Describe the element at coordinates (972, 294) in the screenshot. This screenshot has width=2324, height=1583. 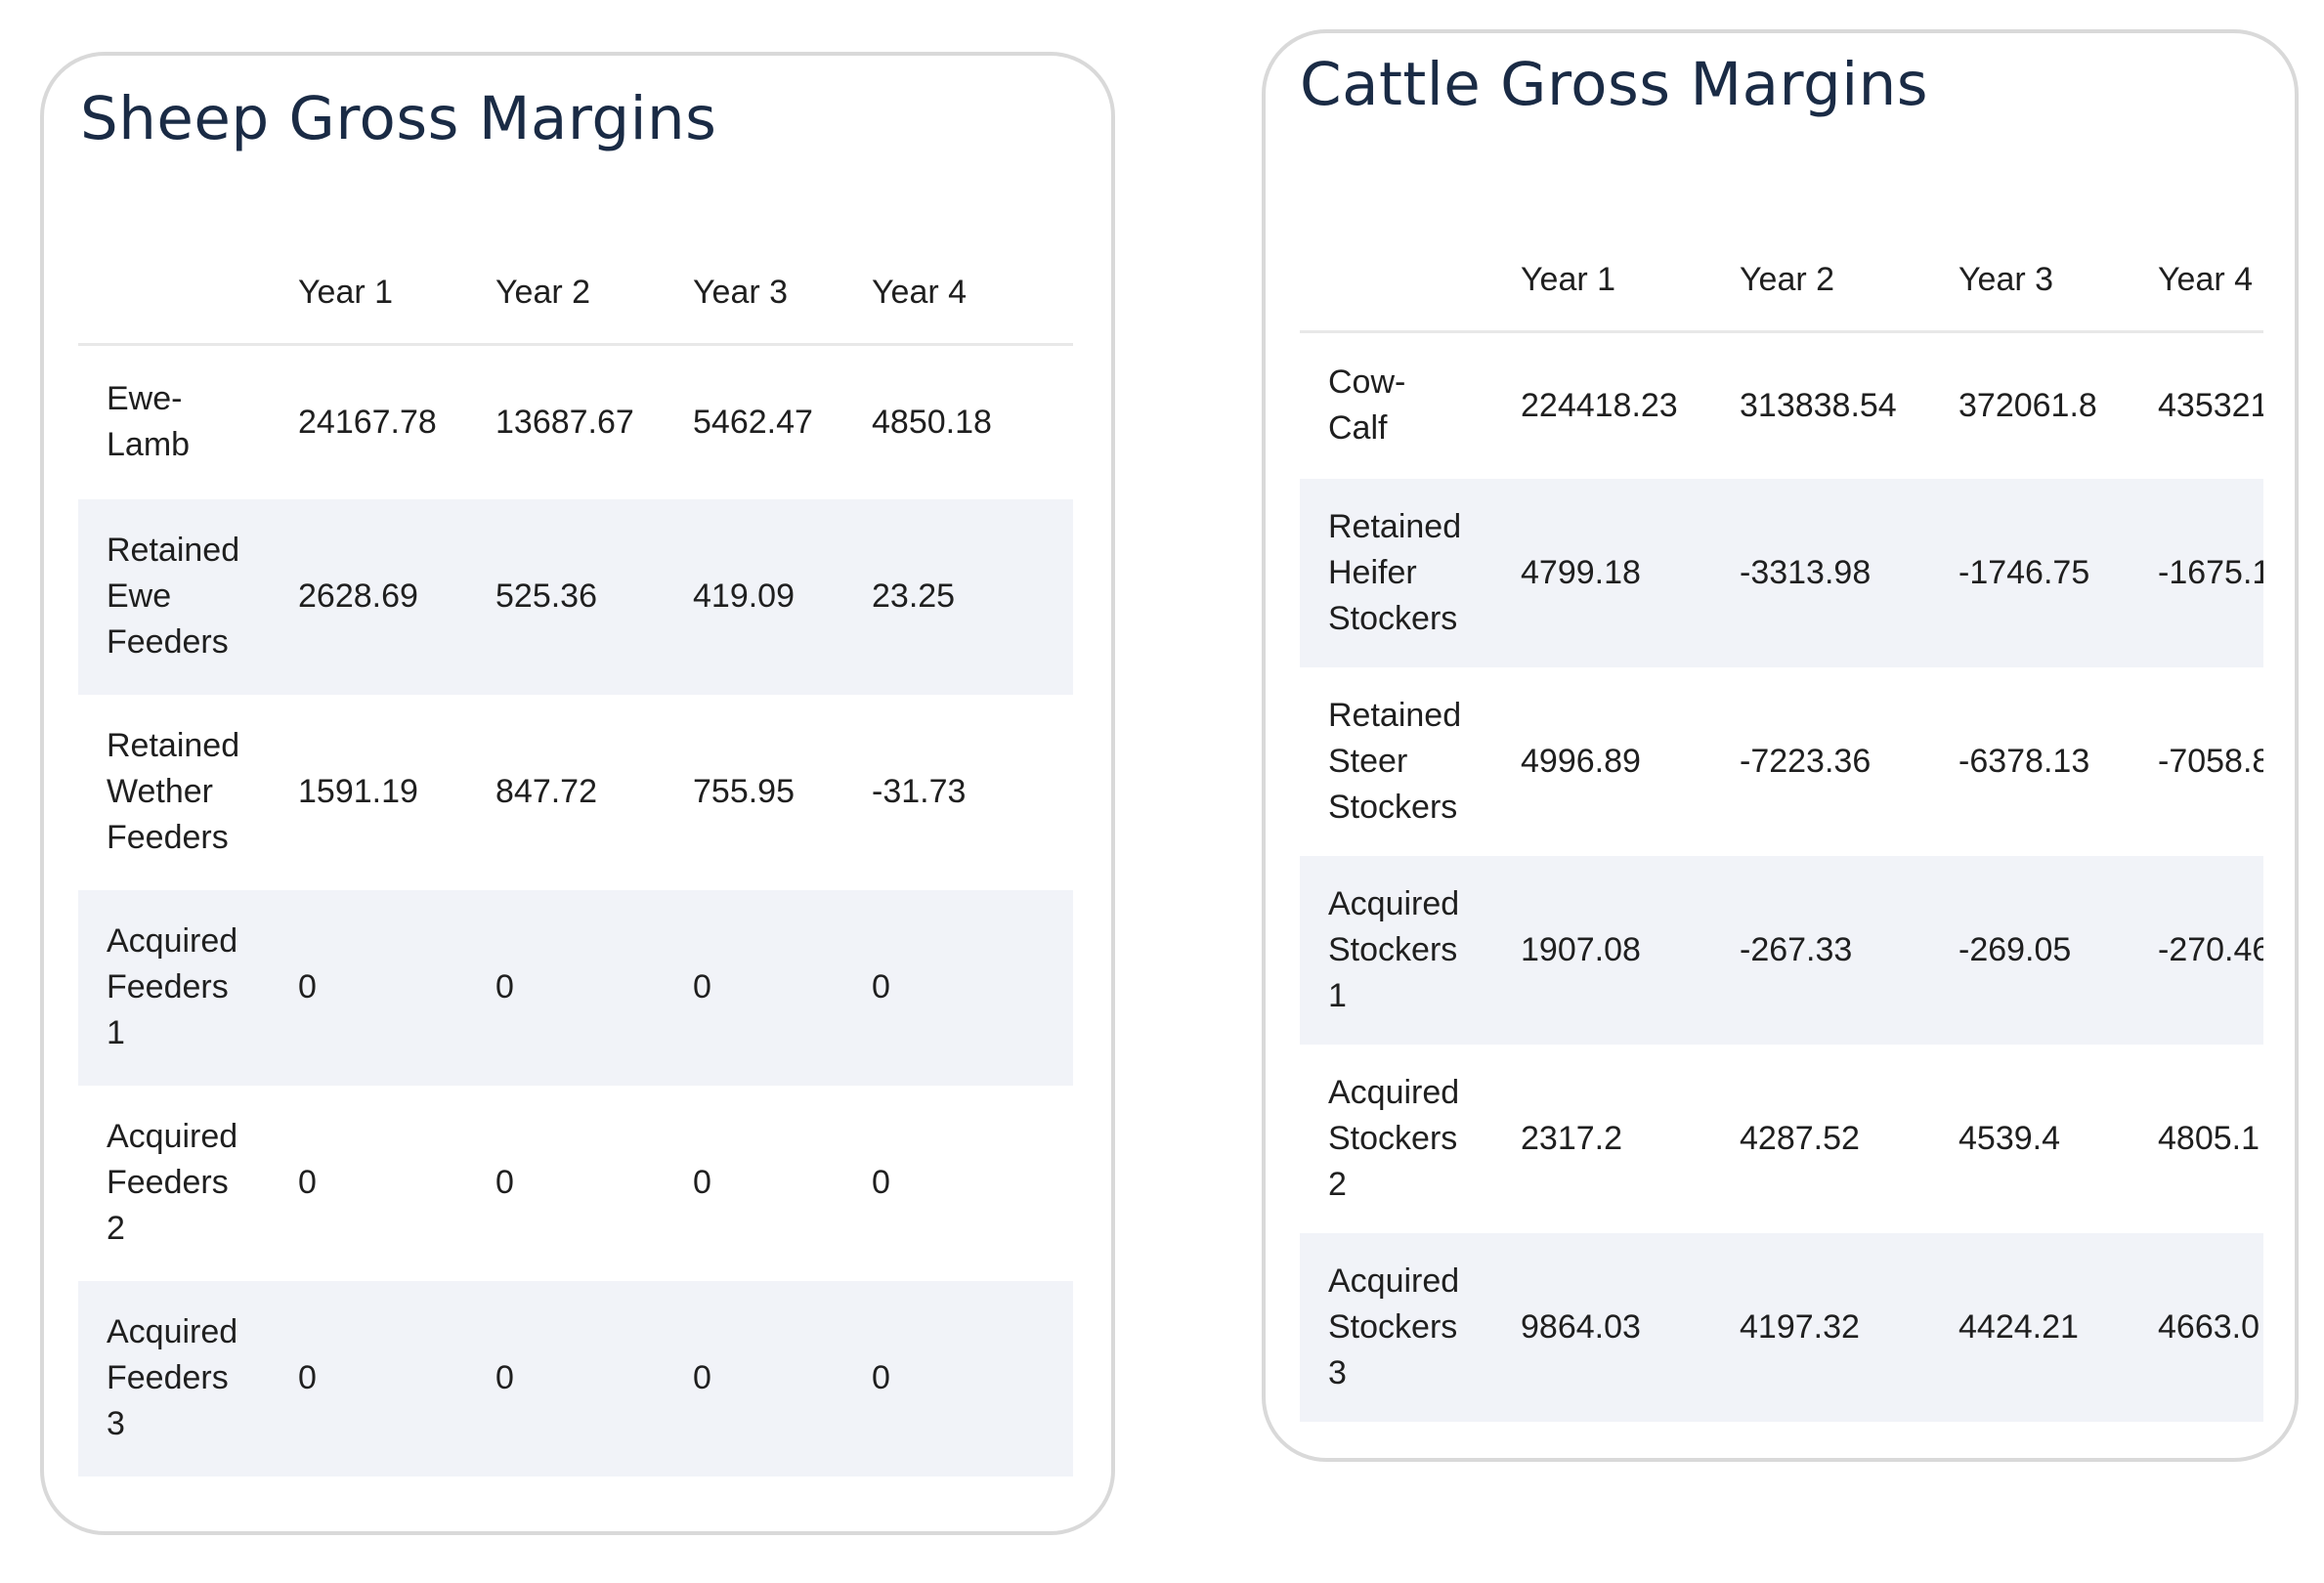
I see `sheep-header-year-4: Year 4` at that location.